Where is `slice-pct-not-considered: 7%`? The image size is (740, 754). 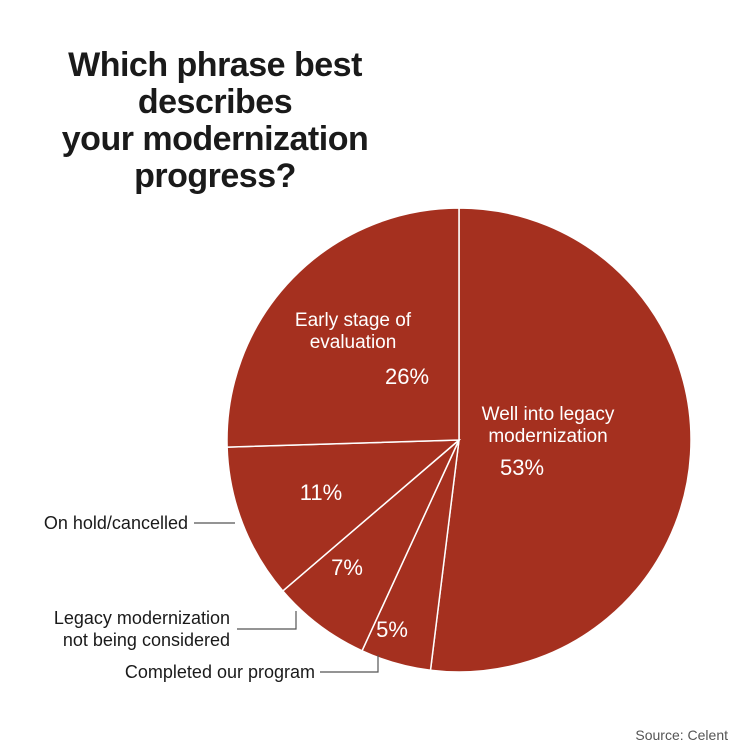
slice-pct-not-considered: 7% is located at coordinates (347, 567).